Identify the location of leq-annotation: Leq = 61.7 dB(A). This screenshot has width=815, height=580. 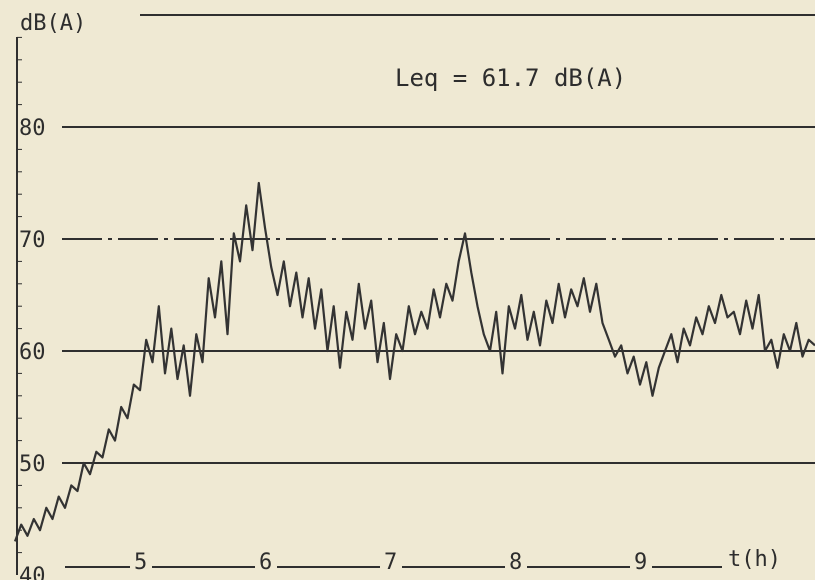
(510, 78).